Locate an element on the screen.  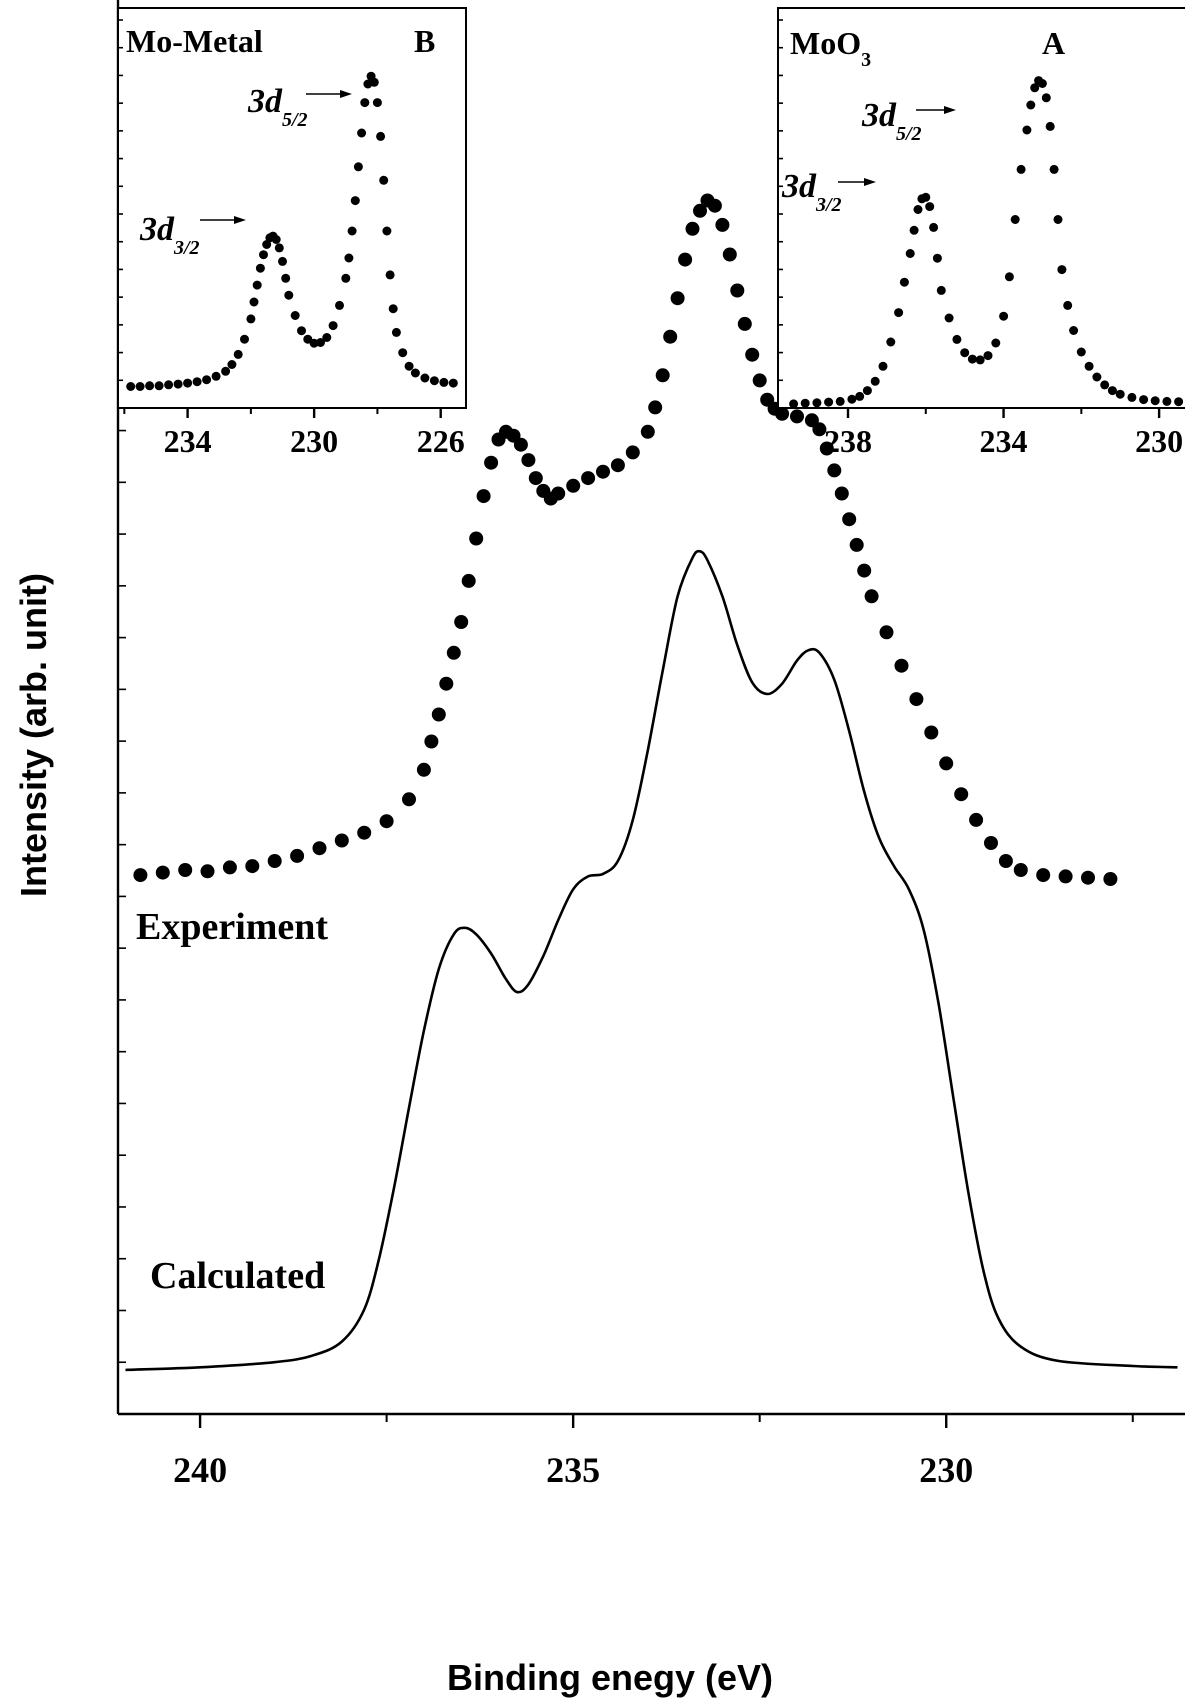
inset-a-series is located at coordinates (986, 242).